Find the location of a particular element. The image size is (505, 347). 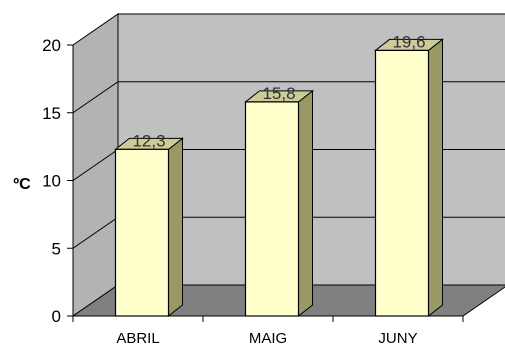

x-tick-labels: ABRIL MAIG JUNY is located at coordinates (266, 338).